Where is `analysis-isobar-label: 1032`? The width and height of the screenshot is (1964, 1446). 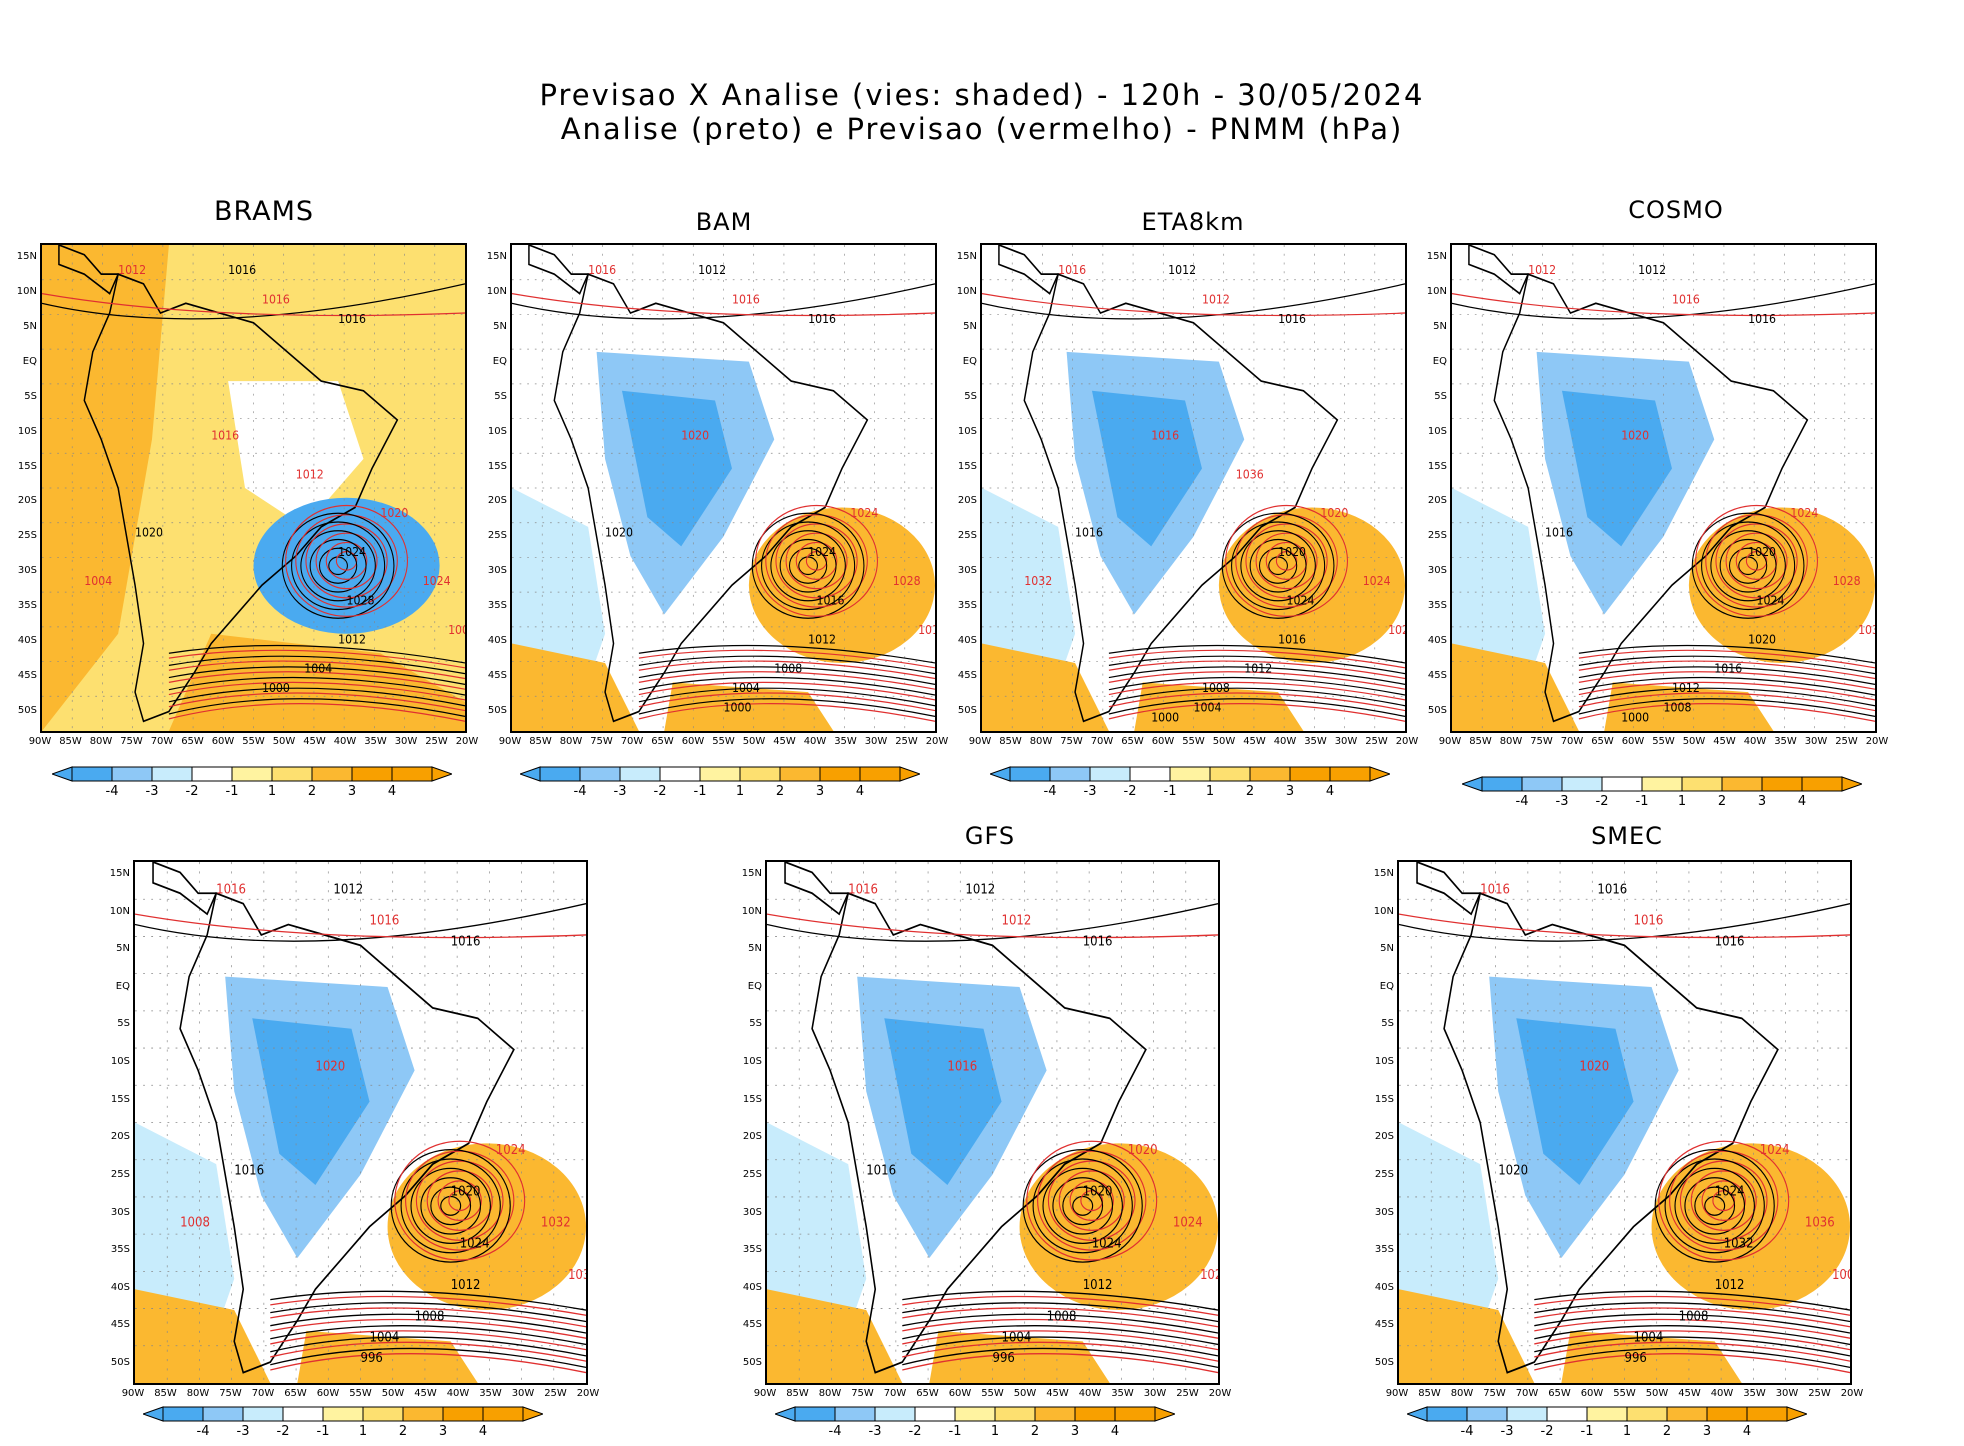 analysis-isobar-label: 1032 is located at coordinates (1739, 1243).